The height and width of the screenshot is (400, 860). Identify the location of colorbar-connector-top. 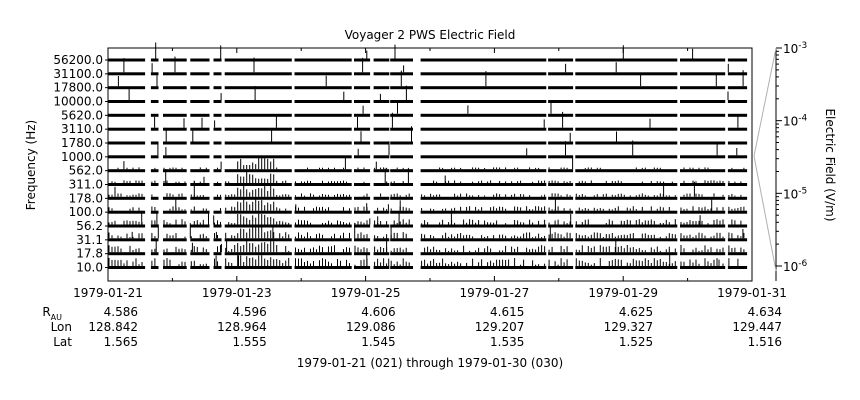
(765, 102).